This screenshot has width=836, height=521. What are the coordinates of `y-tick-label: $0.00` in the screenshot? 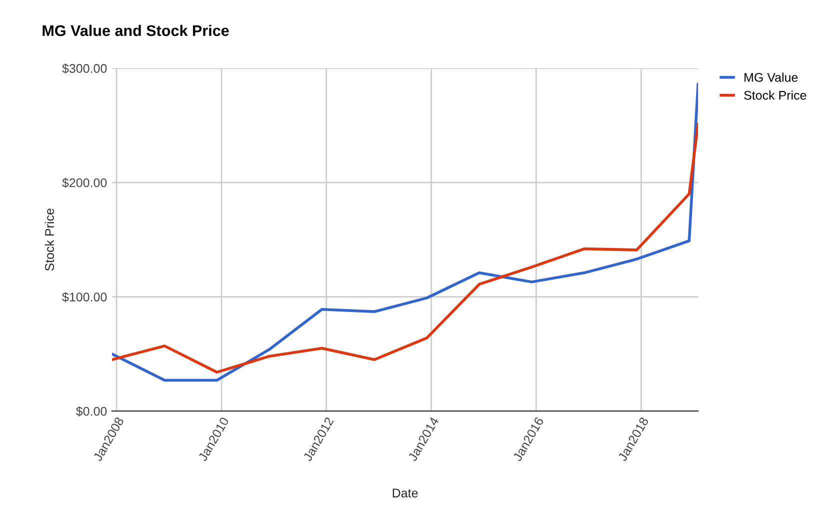 It's located at (91, 411).